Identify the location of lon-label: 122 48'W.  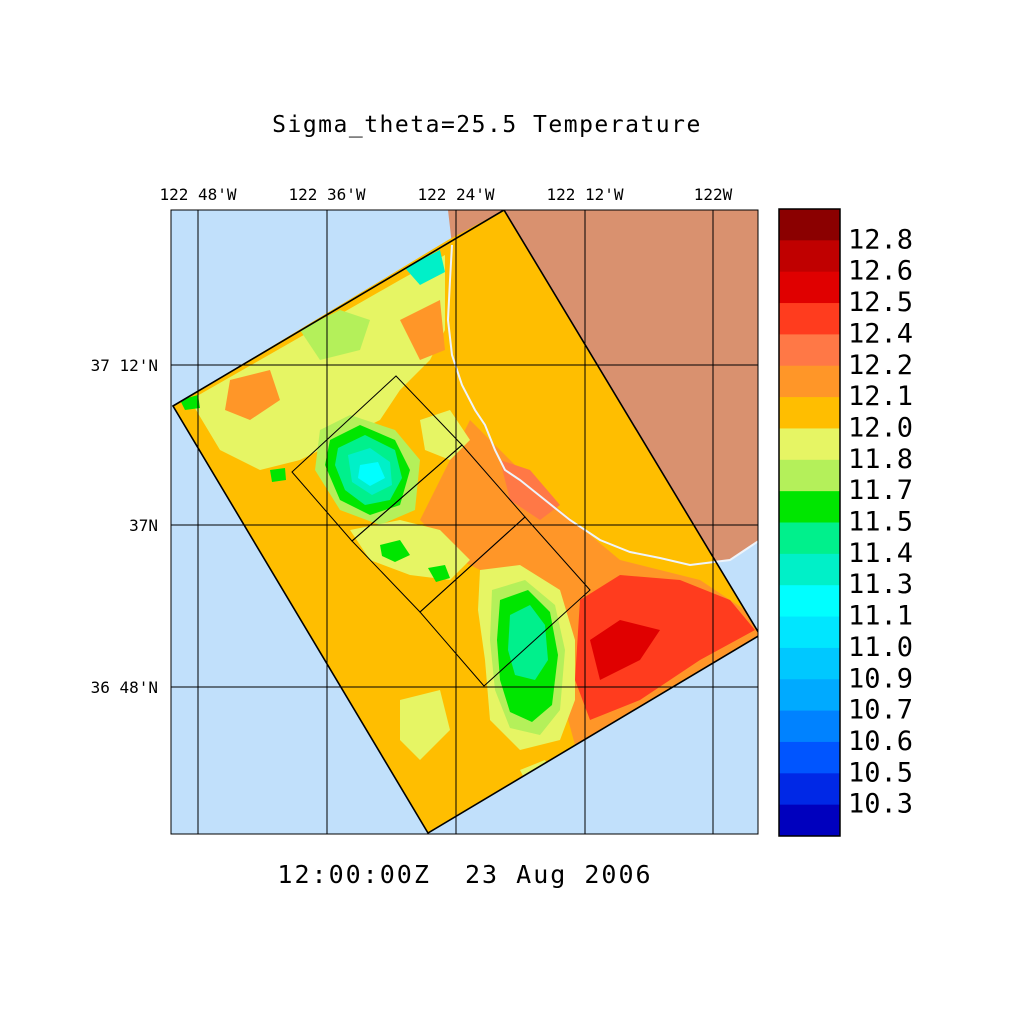
(197, 194).